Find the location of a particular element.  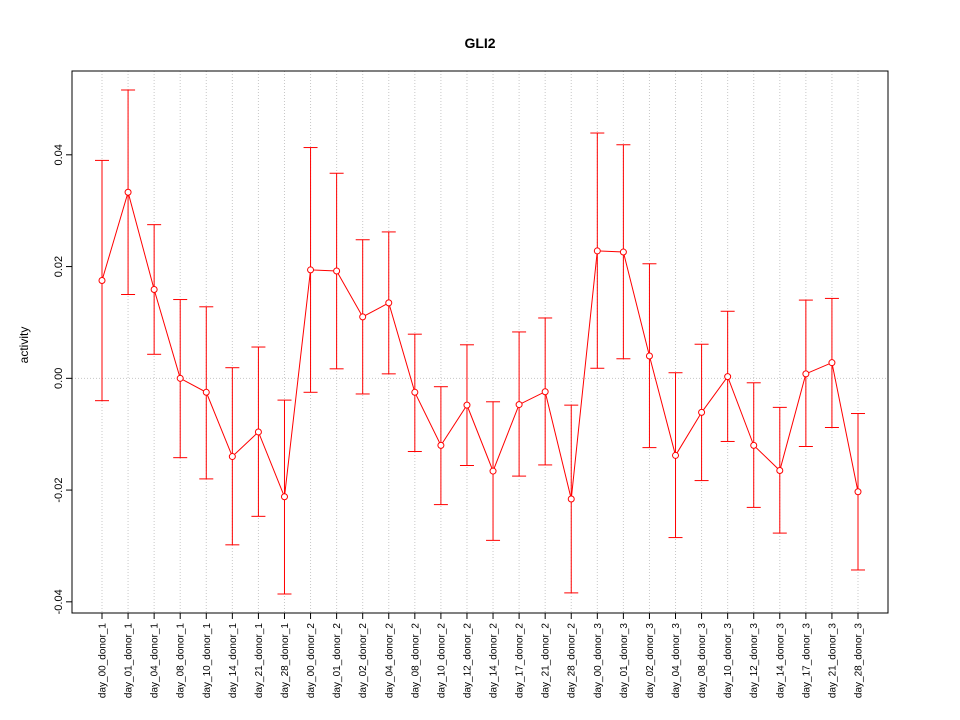

y-tick-label: -0.02 is located at coordinates (59, 490).